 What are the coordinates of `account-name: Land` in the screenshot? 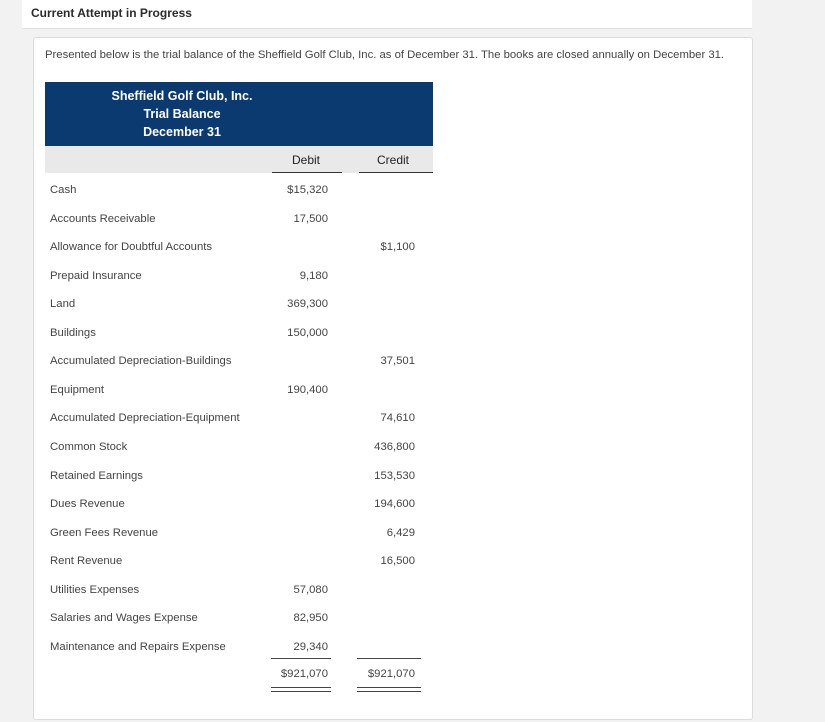 It's located at (63, 304).